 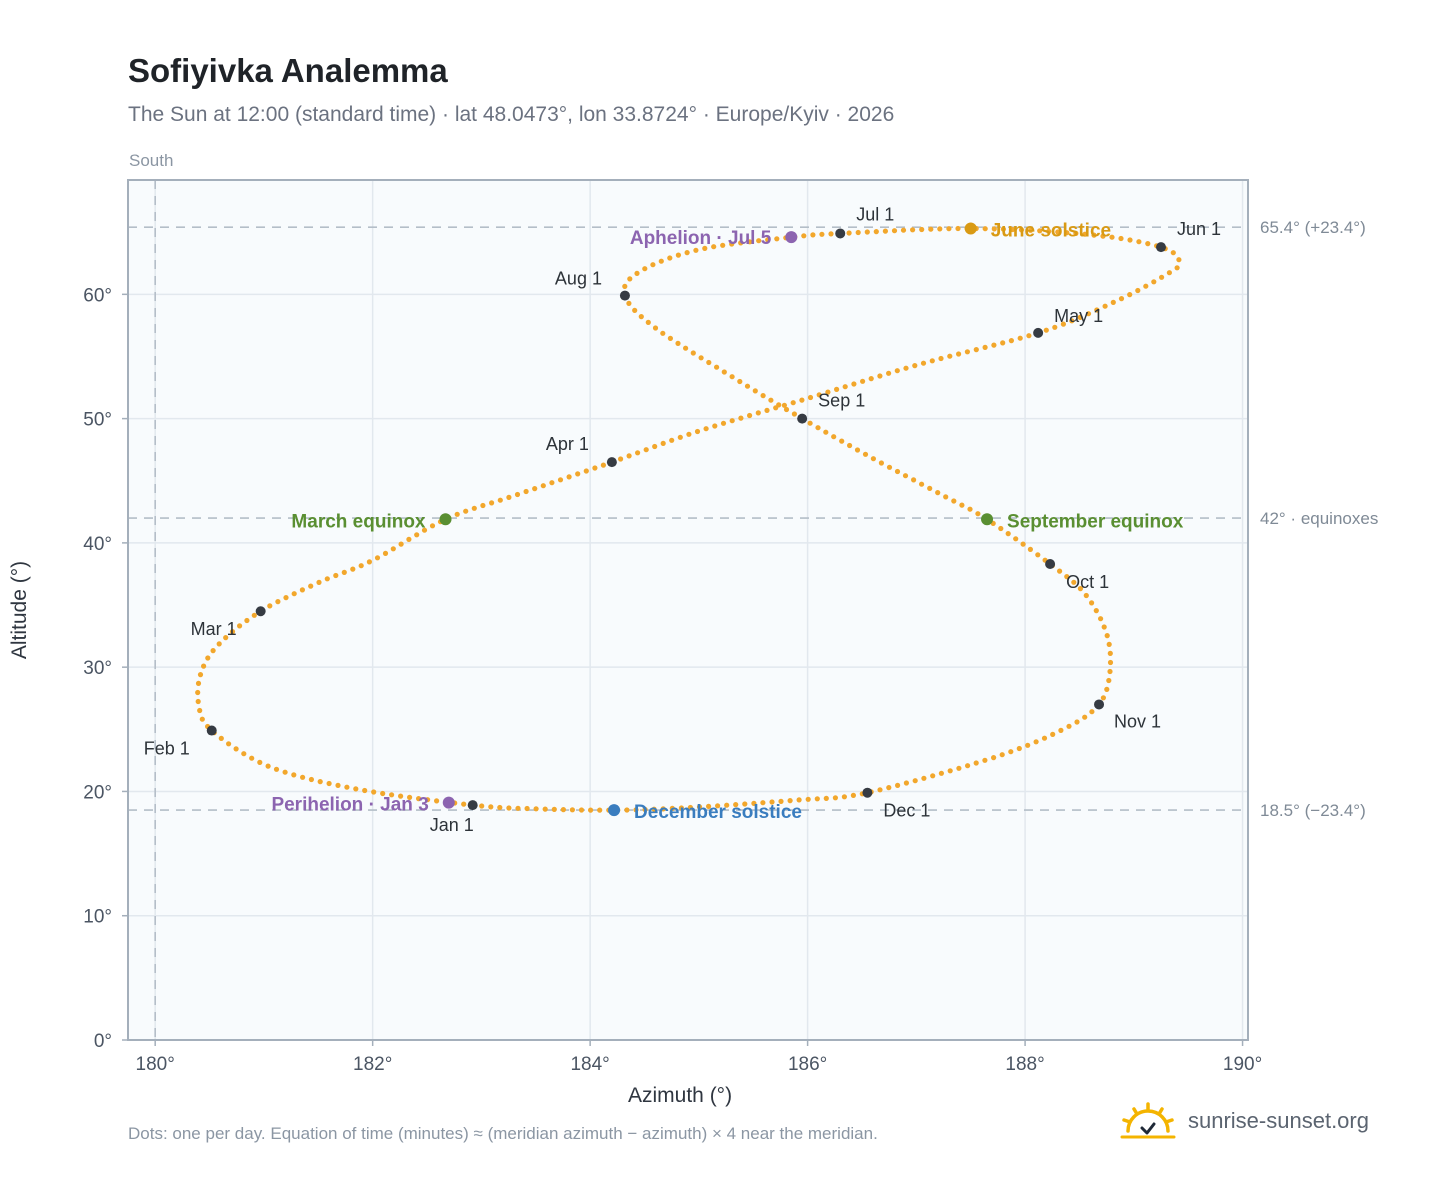 I want to click on brand: sunrise-sunset.org, so click(x=1244, y=1121).